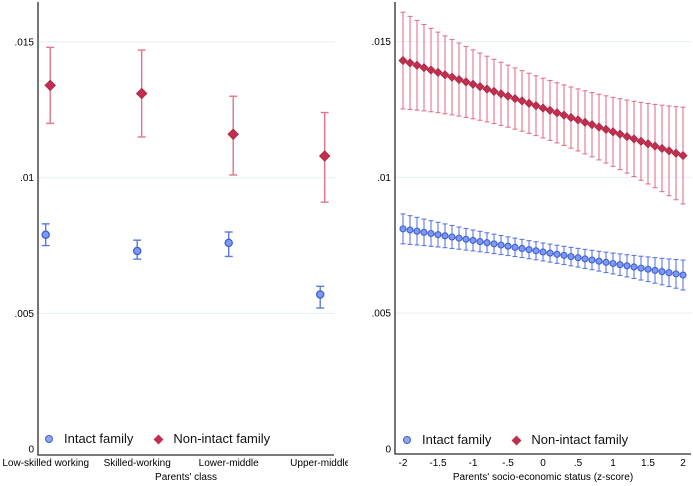  I want to click on left-legend-item-nonintact: Non-intact family, so click(212, 439).